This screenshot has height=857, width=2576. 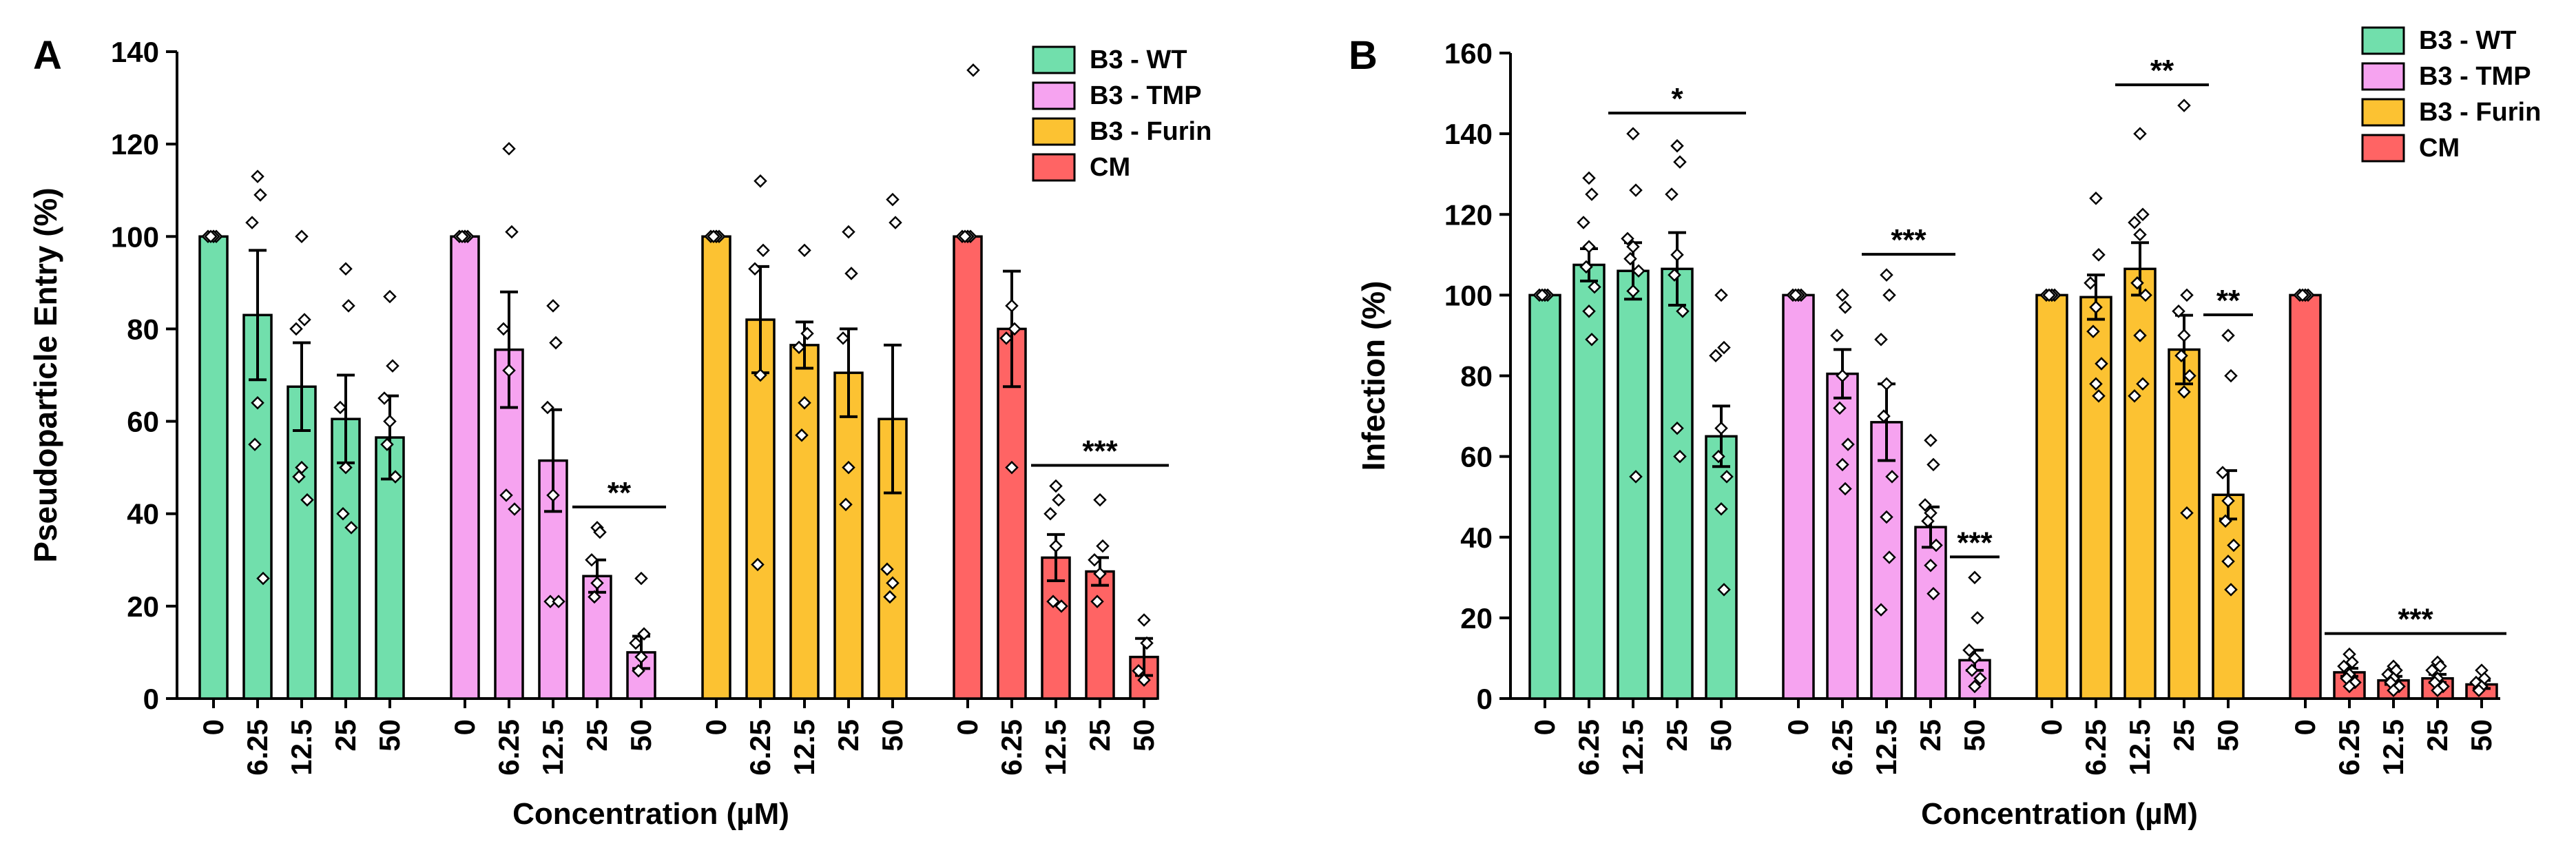 What do you see at coordinates (1151, 131) in the screenshot?
I see `legend-label: B3 - Furin` at bounding box center [1151, 131].